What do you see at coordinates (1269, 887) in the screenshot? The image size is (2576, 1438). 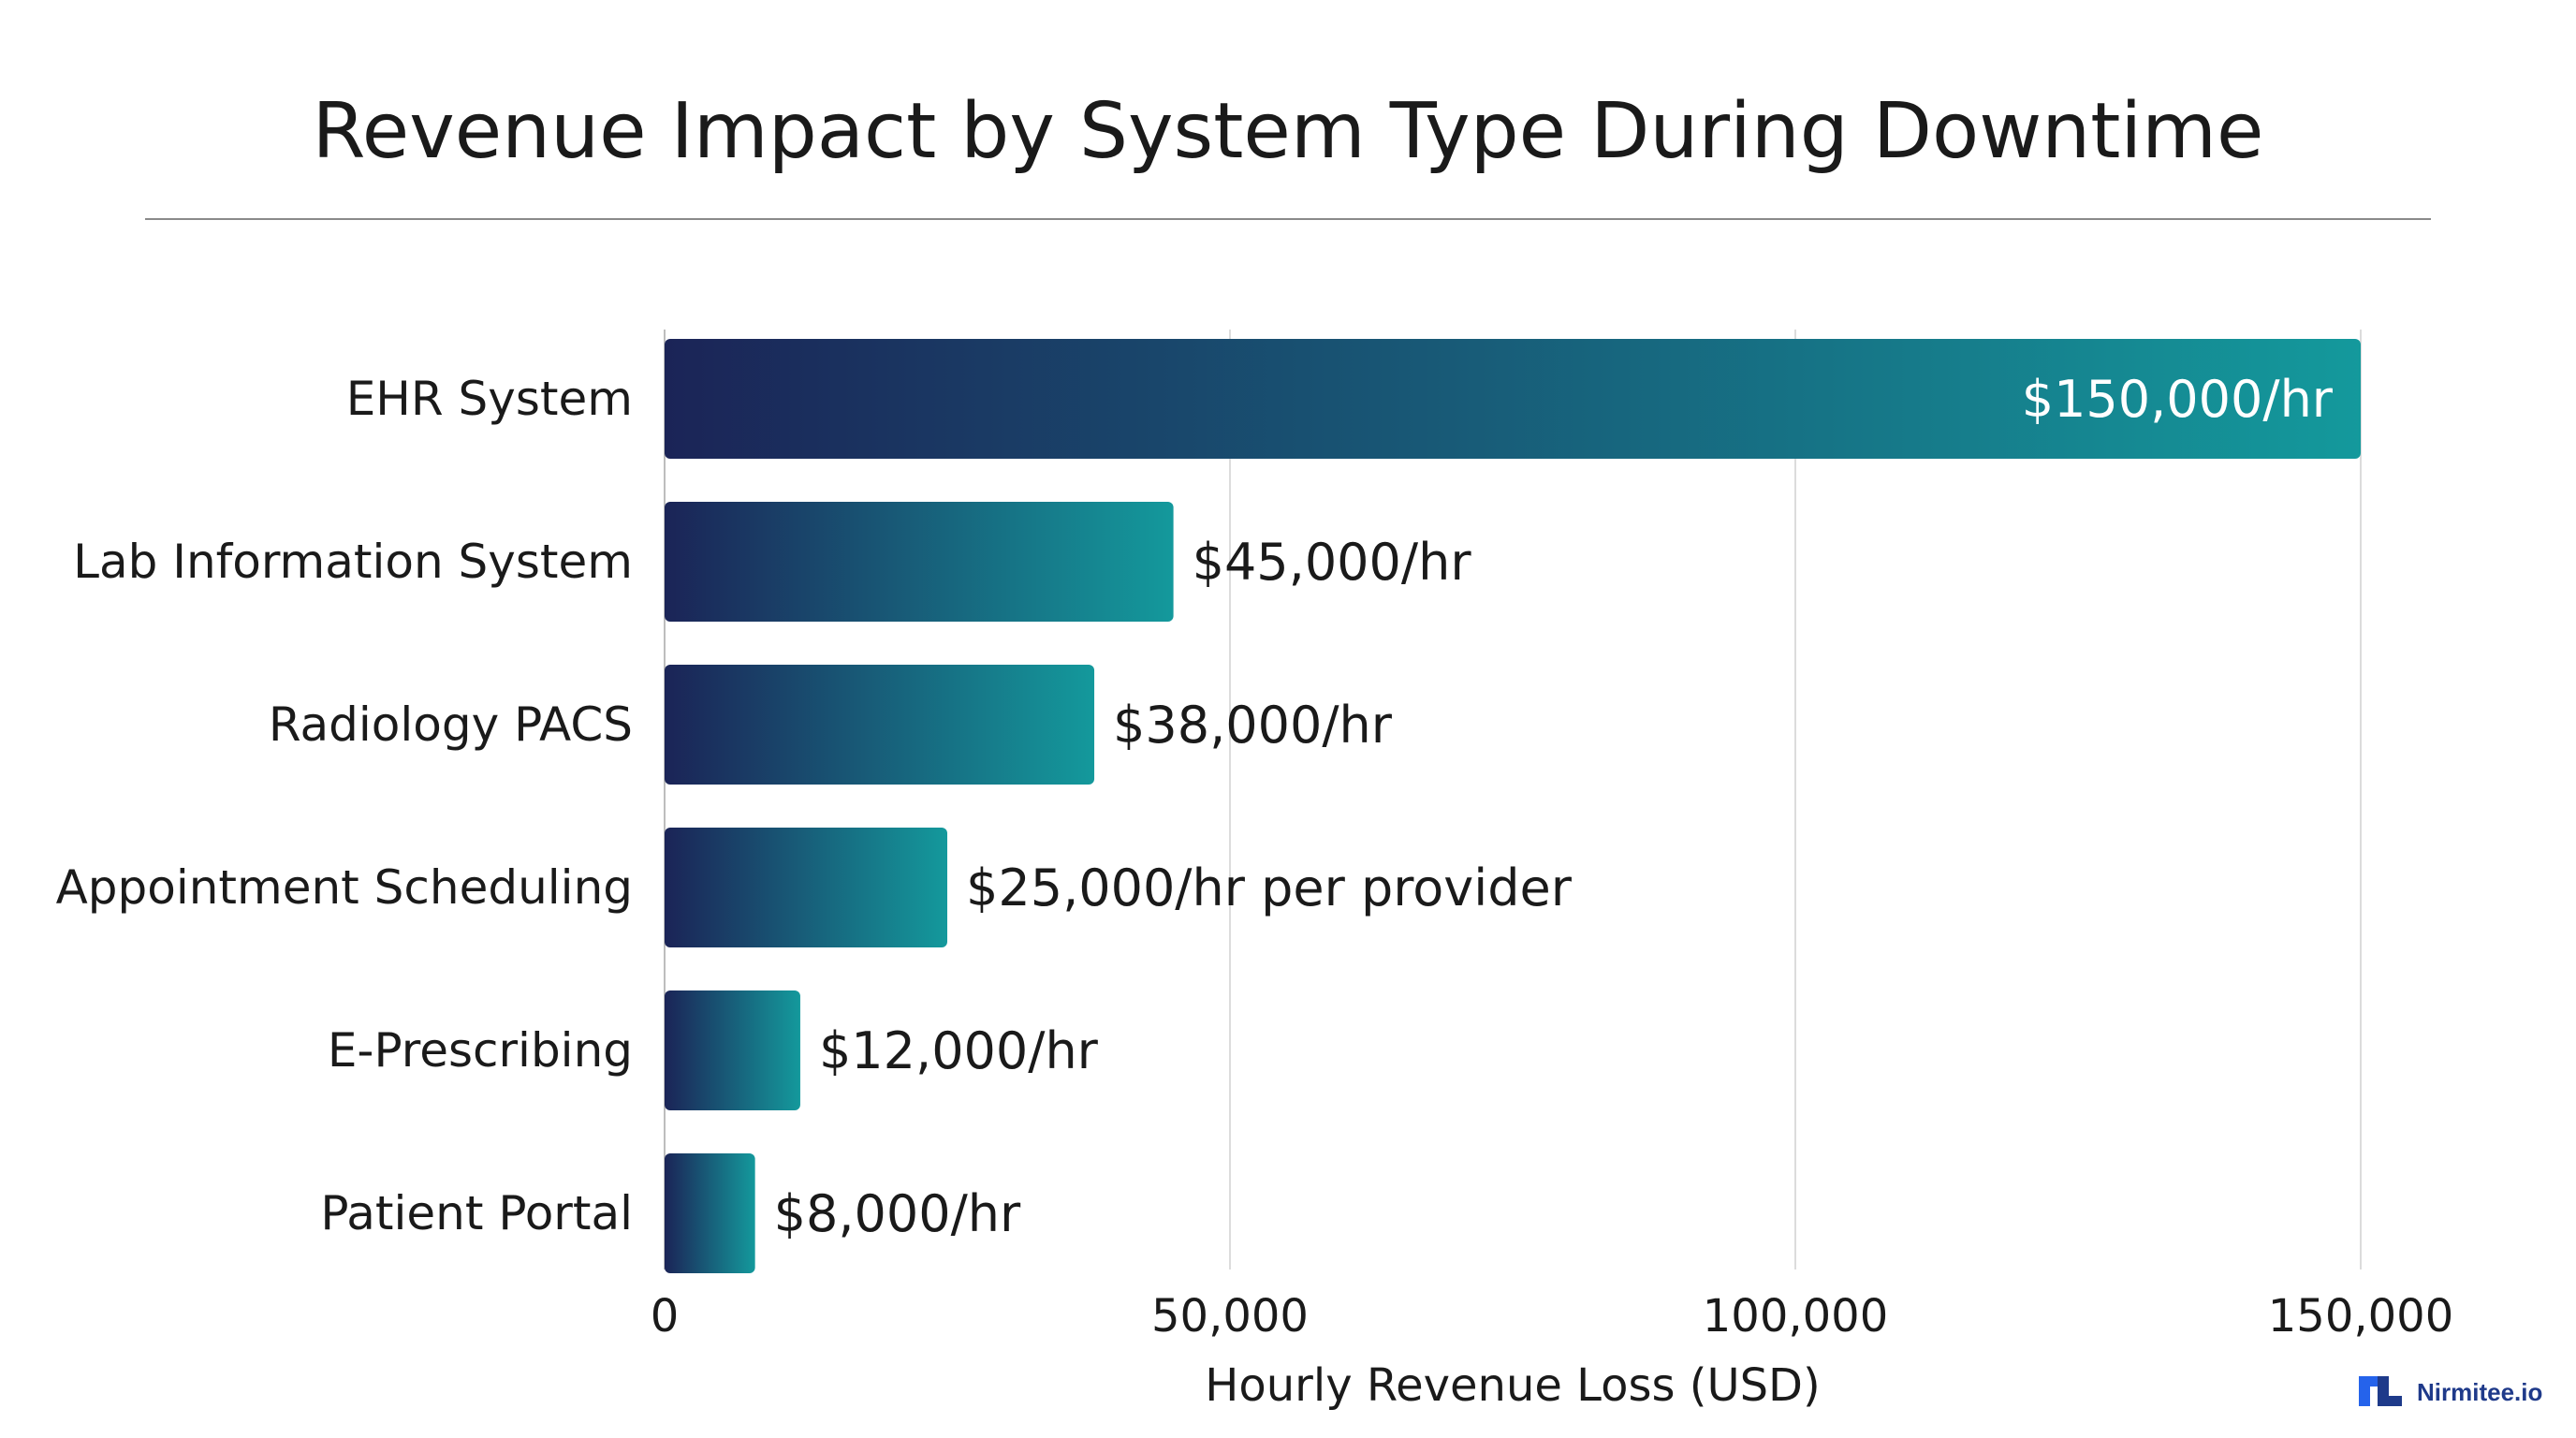 I see `data-label: $25,000/hr per provider` at bounding box center [1269, 887].